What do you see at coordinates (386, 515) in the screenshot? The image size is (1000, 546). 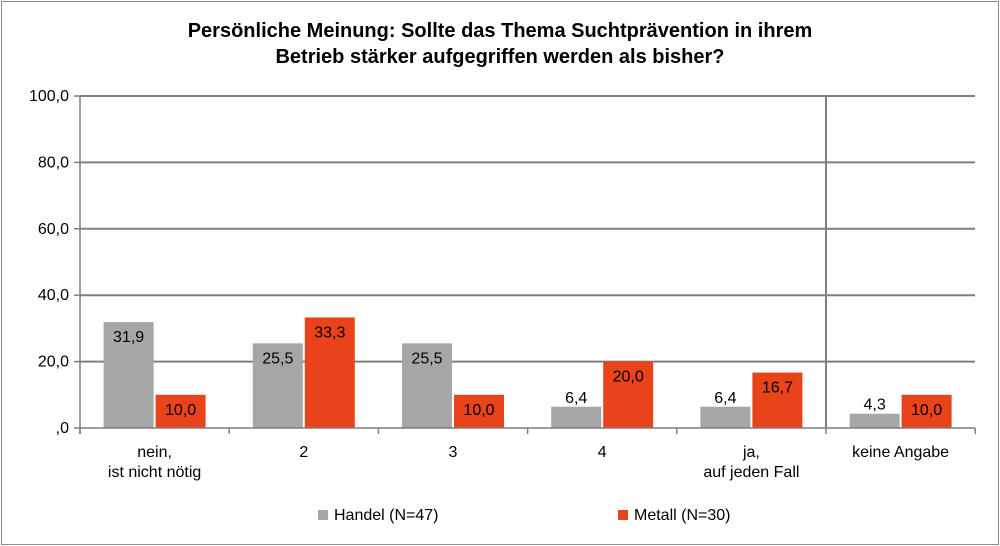 I see `legend-label: Handel (N=47)` at bounding box center [386, 515].